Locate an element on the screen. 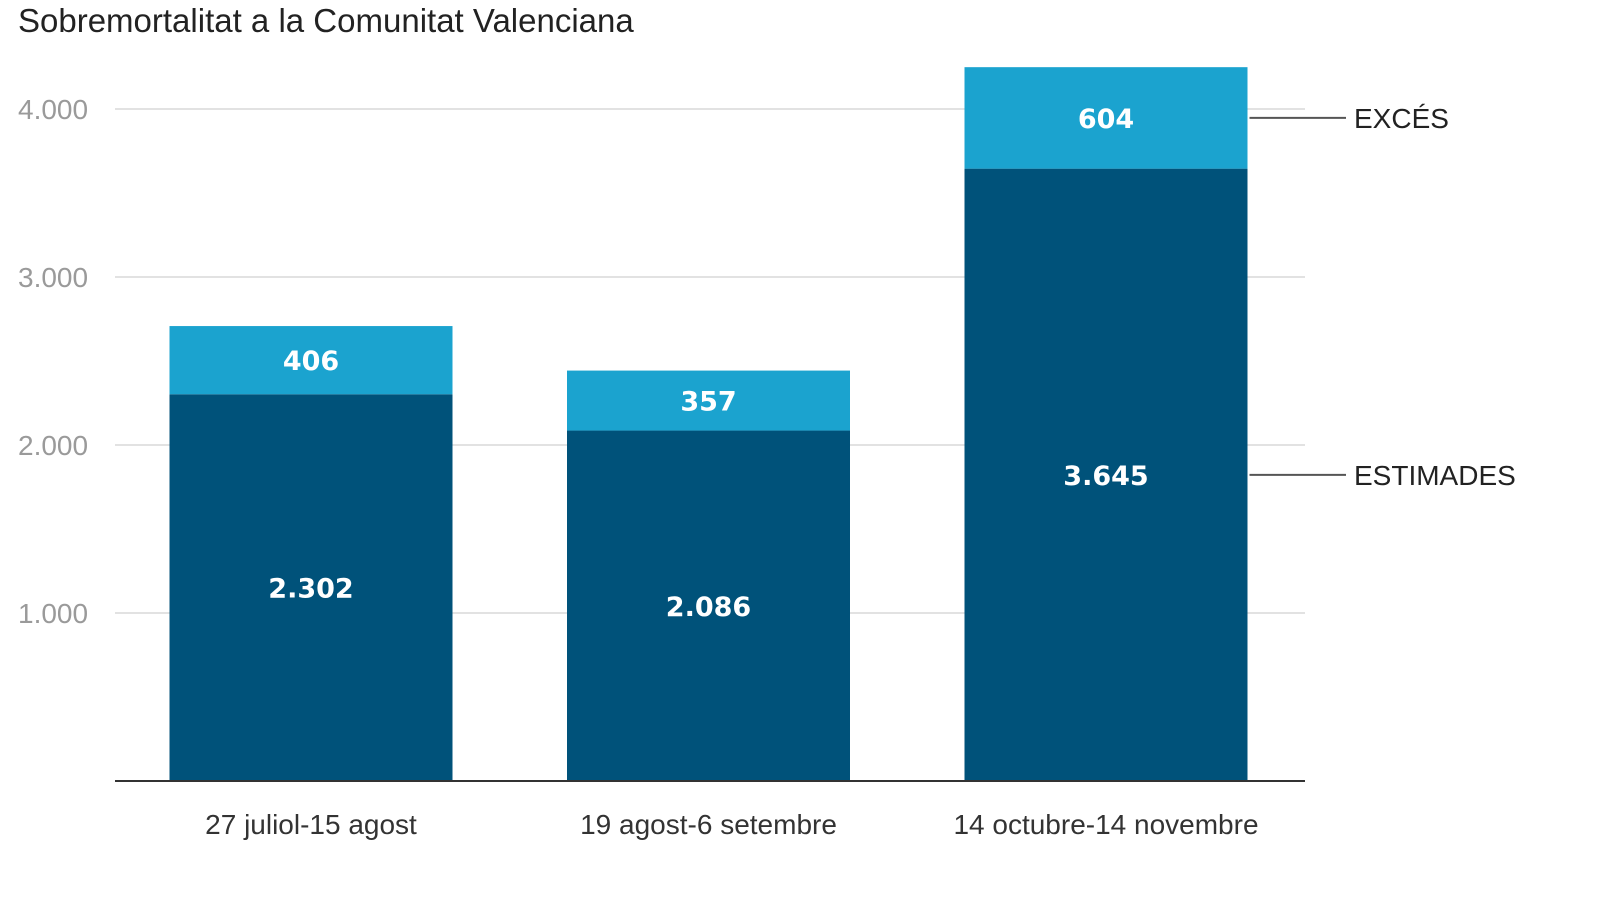 The height and width of the screenshot is (900, 1600). data-label-exces: 604 is located at coordinates (1106, 119).